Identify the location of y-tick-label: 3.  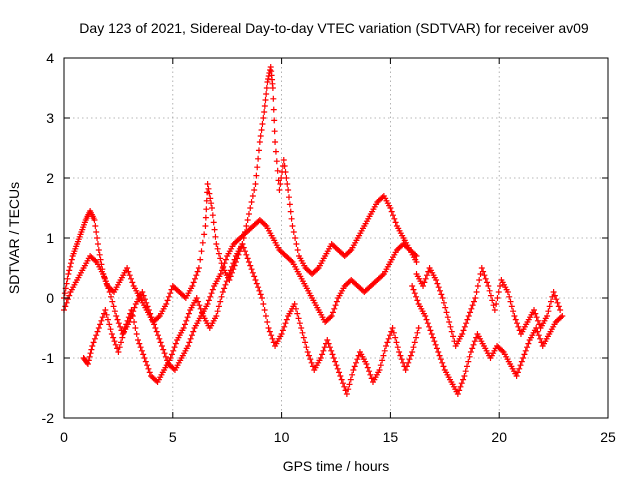
(50, 118).